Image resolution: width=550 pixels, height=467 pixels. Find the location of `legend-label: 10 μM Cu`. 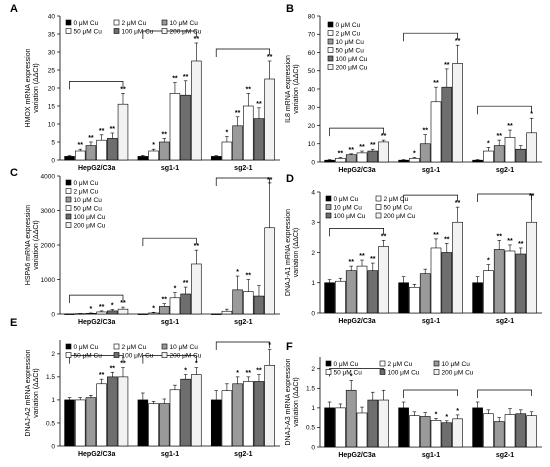

legend-label: 10 μM Cu is located at coordinates (456, 364).